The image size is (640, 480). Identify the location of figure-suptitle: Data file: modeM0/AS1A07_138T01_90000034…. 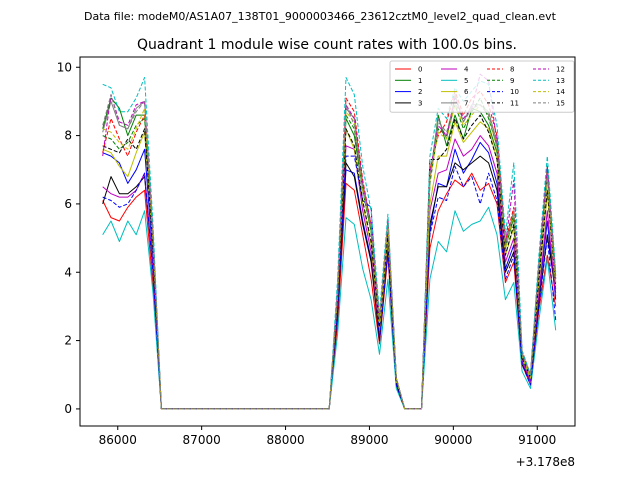
(320, 16).